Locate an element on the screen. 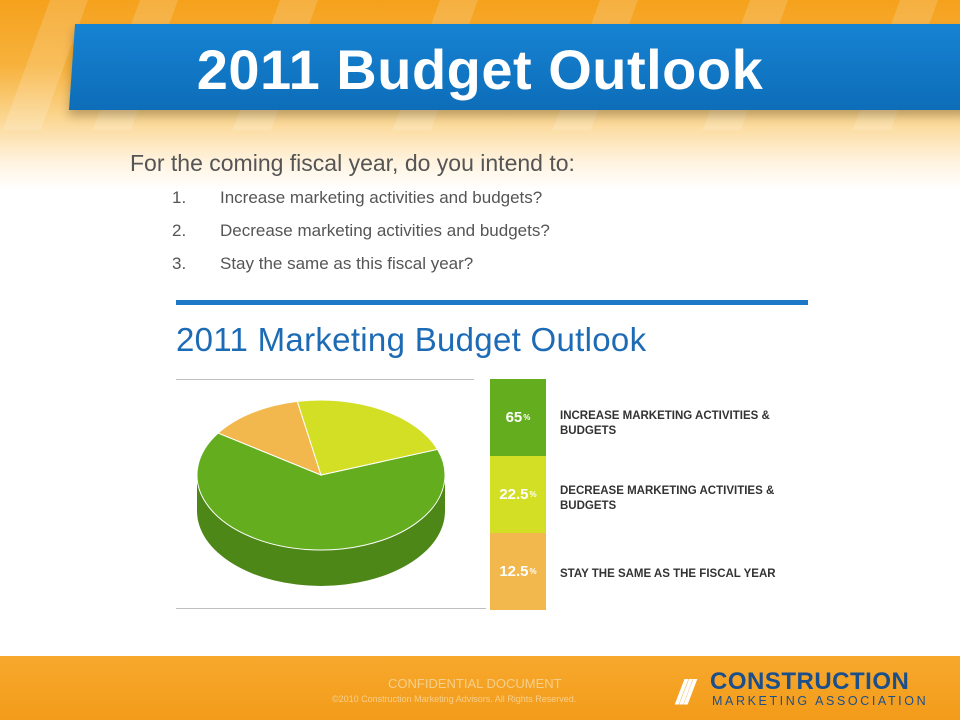 This screenshot has width=960, height=720. legend-label: STAY THE SAME AS THE FISCAL YEAR is located at coordinates (668, 574).